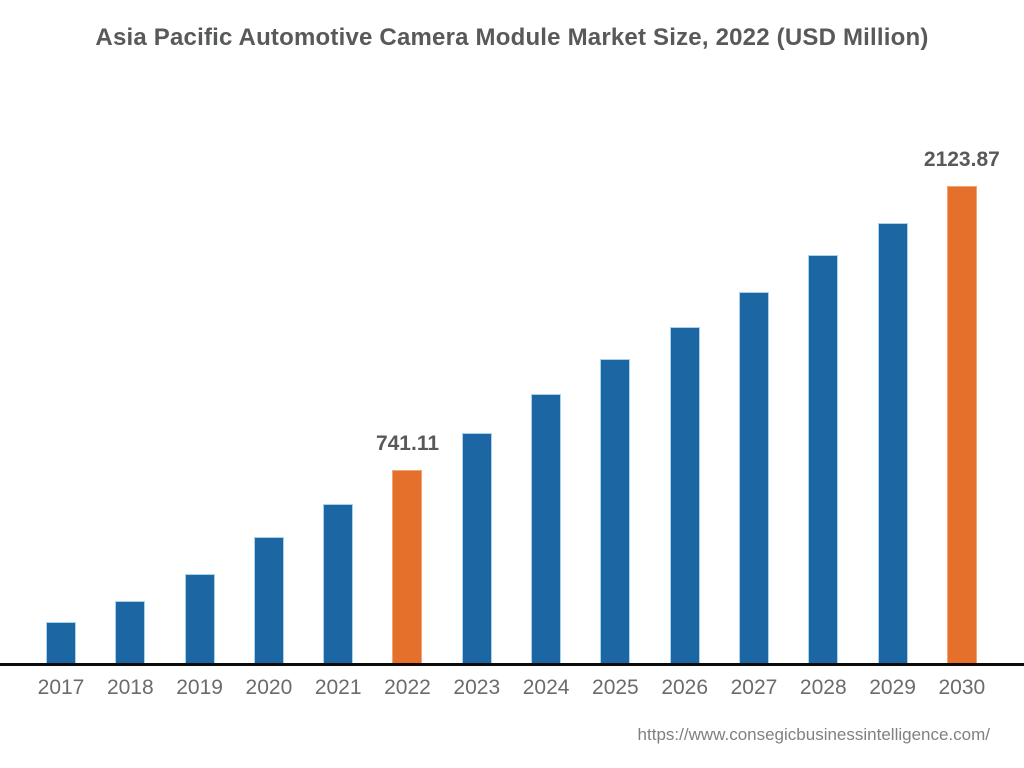  Describe the element at coordinates (892, 443) in the screenshot. I see `bar-2029` at that location.